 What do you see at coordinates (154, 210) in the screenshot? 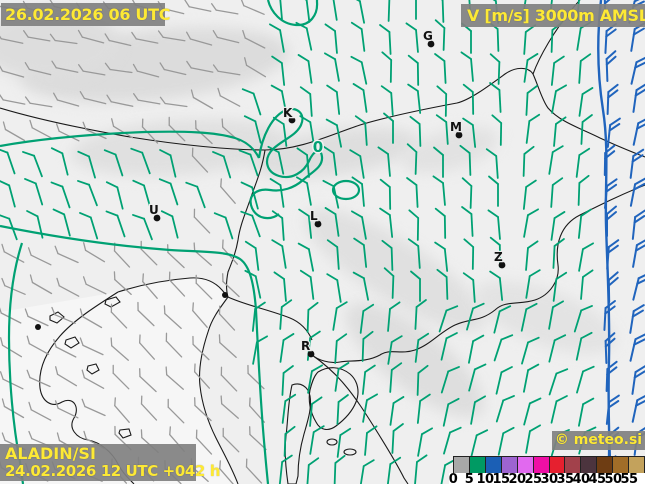
I see `city-label: U` at bounding box center [154, 210].